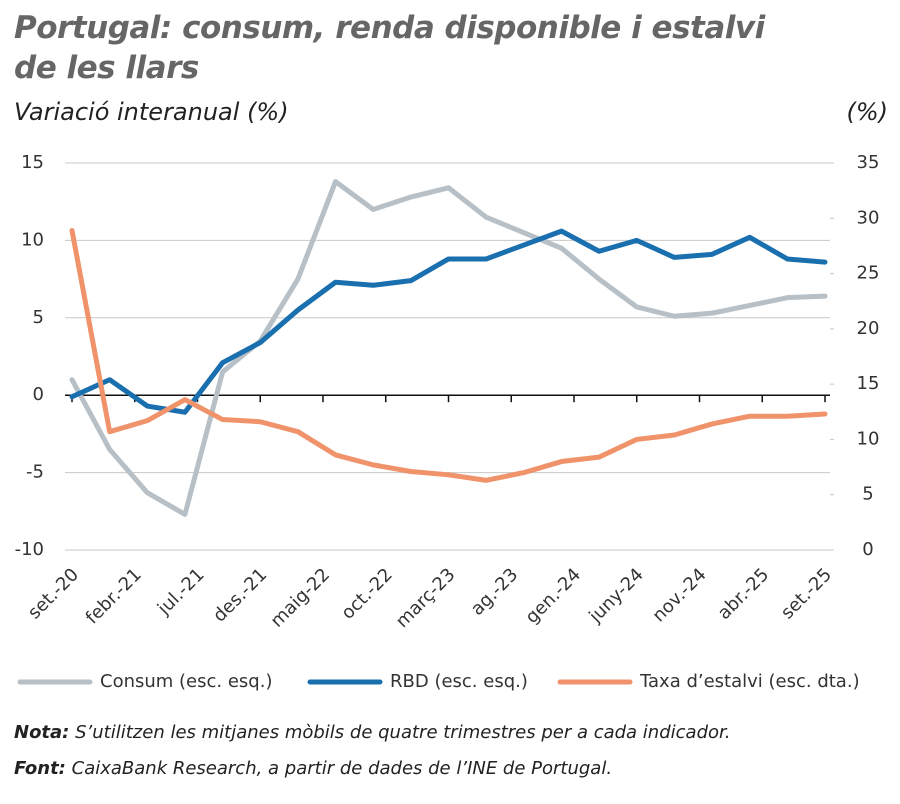 This screenshot has height=804, width=900. I want to click on y2-tick-label: 35, so click(868, 162).